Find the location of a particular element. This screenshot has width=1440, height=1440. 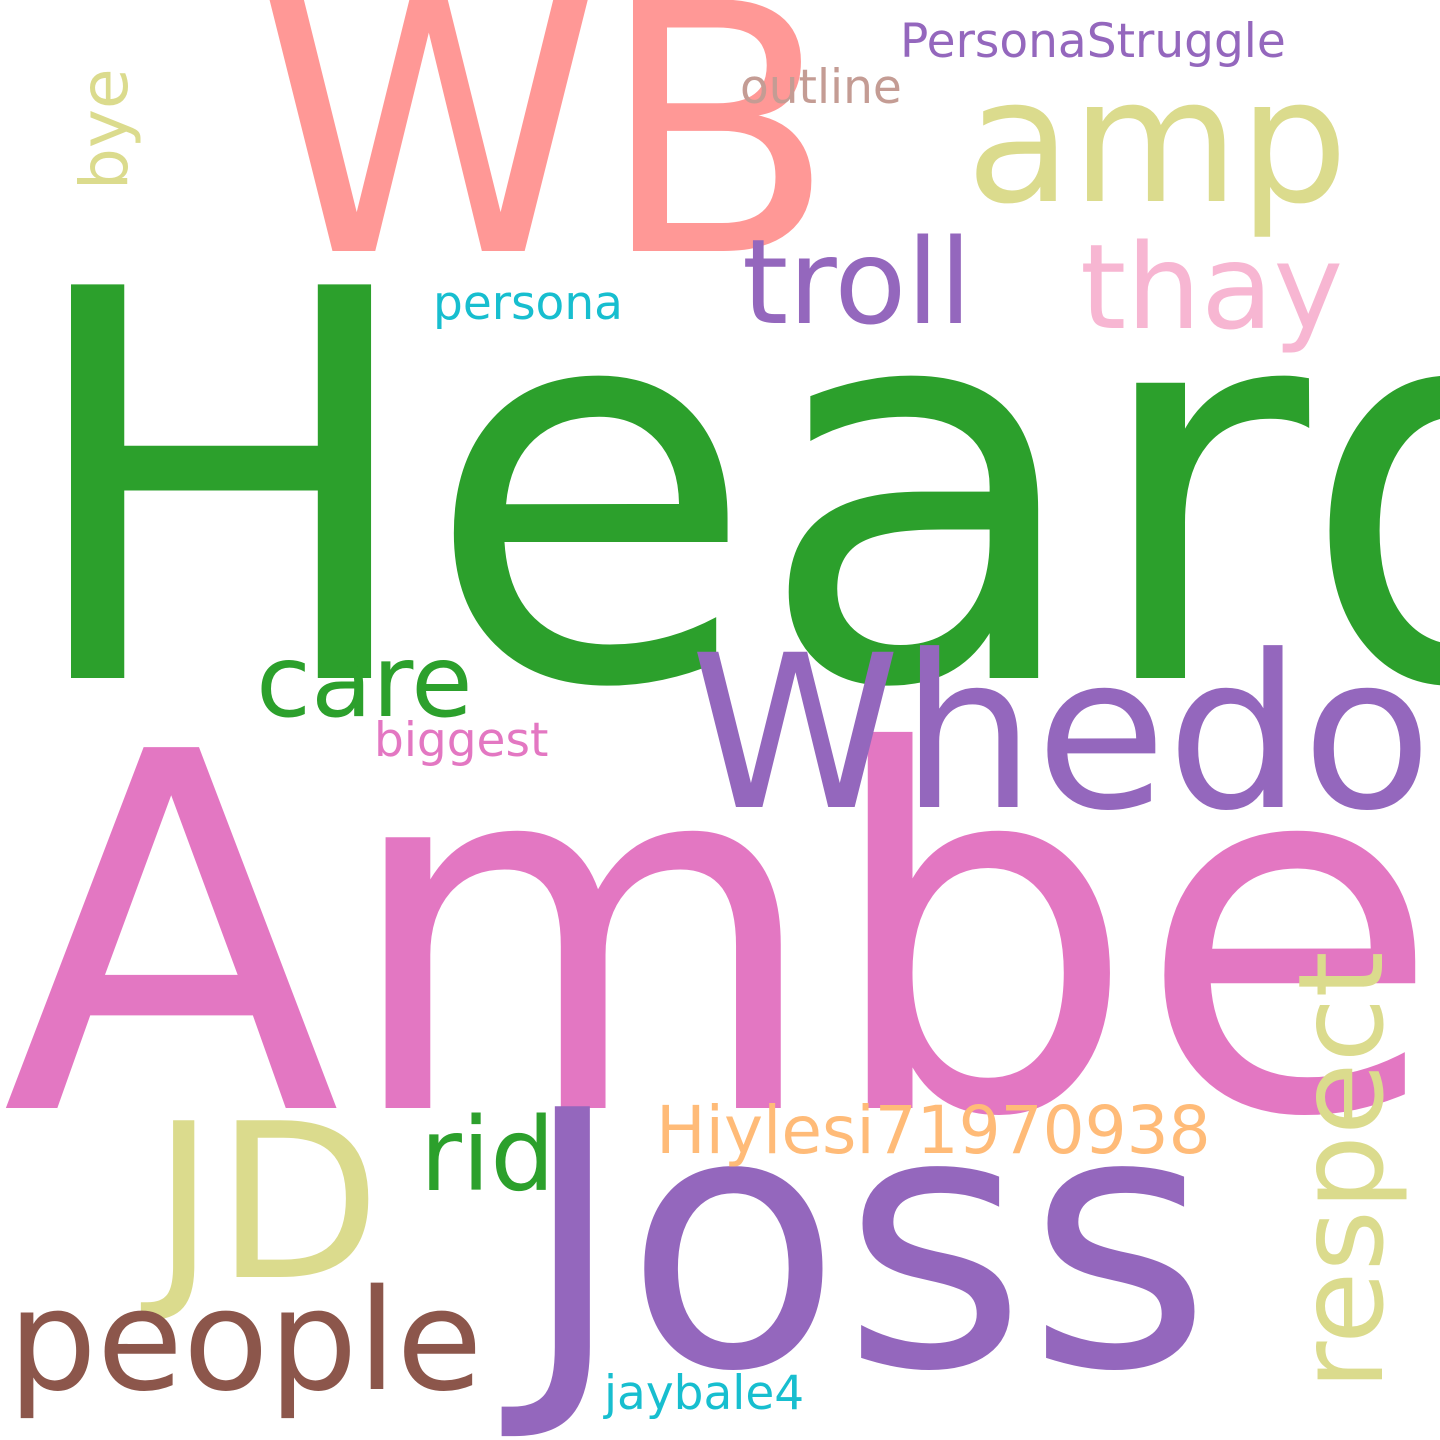

word-troll: troll is located at coordinates (857, 282).